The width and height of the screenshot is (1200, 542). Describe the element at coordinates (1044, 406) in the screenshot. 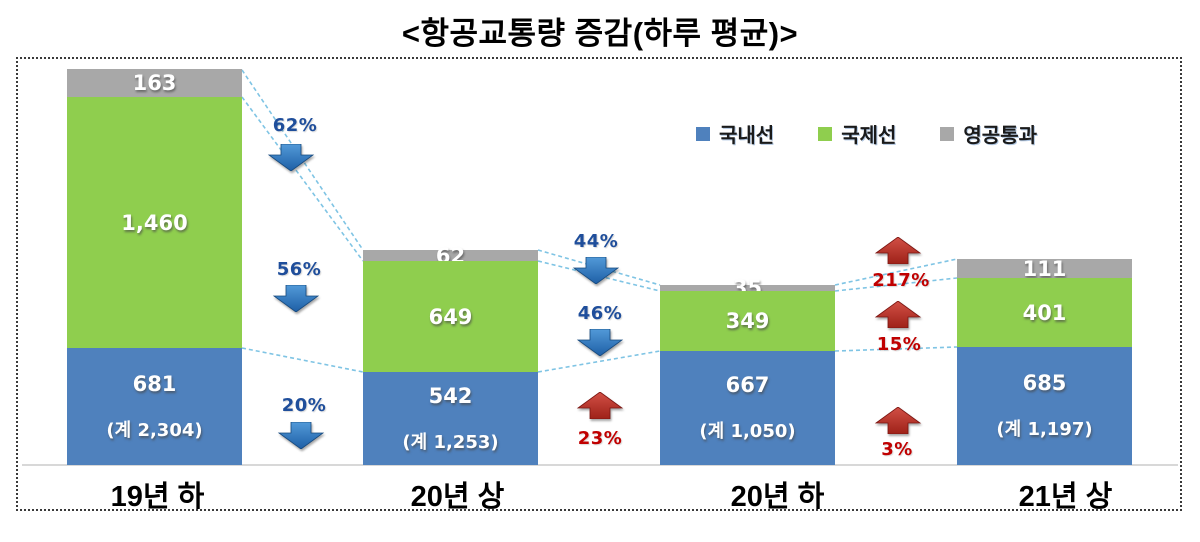

I see `bar-segment-domestic-3: 685 (계 1,197)` at that location.